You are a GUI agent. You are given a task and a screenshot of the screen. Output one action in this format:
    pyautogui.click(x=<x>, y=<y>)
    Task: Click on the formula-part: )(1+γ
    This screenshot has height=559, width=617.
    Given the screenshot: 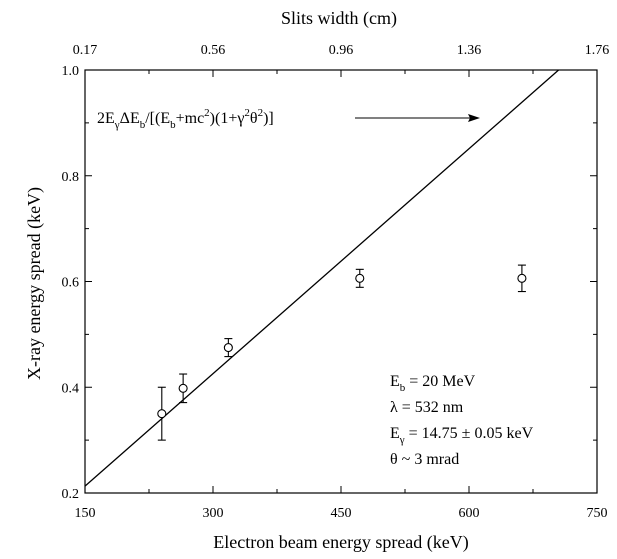 What is the action you would take?
    pyautogui.click(x=227, y=118)
    